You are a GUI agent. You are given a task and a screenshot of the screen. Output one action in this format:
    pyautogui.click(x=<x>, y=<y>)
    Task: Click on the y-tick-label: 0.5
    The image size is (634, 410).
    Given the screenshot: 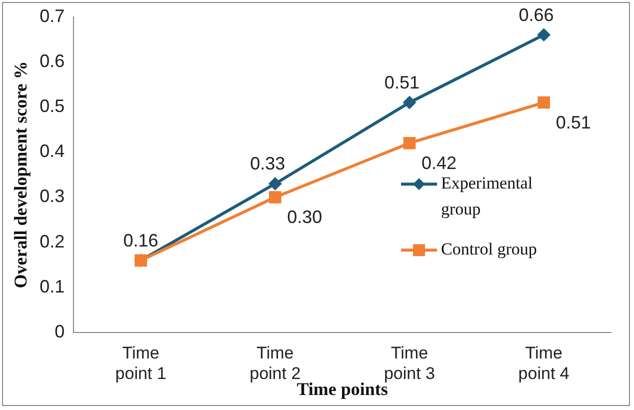 What is the action you would take?
    pyautogui.click(x=52, y=106)
    